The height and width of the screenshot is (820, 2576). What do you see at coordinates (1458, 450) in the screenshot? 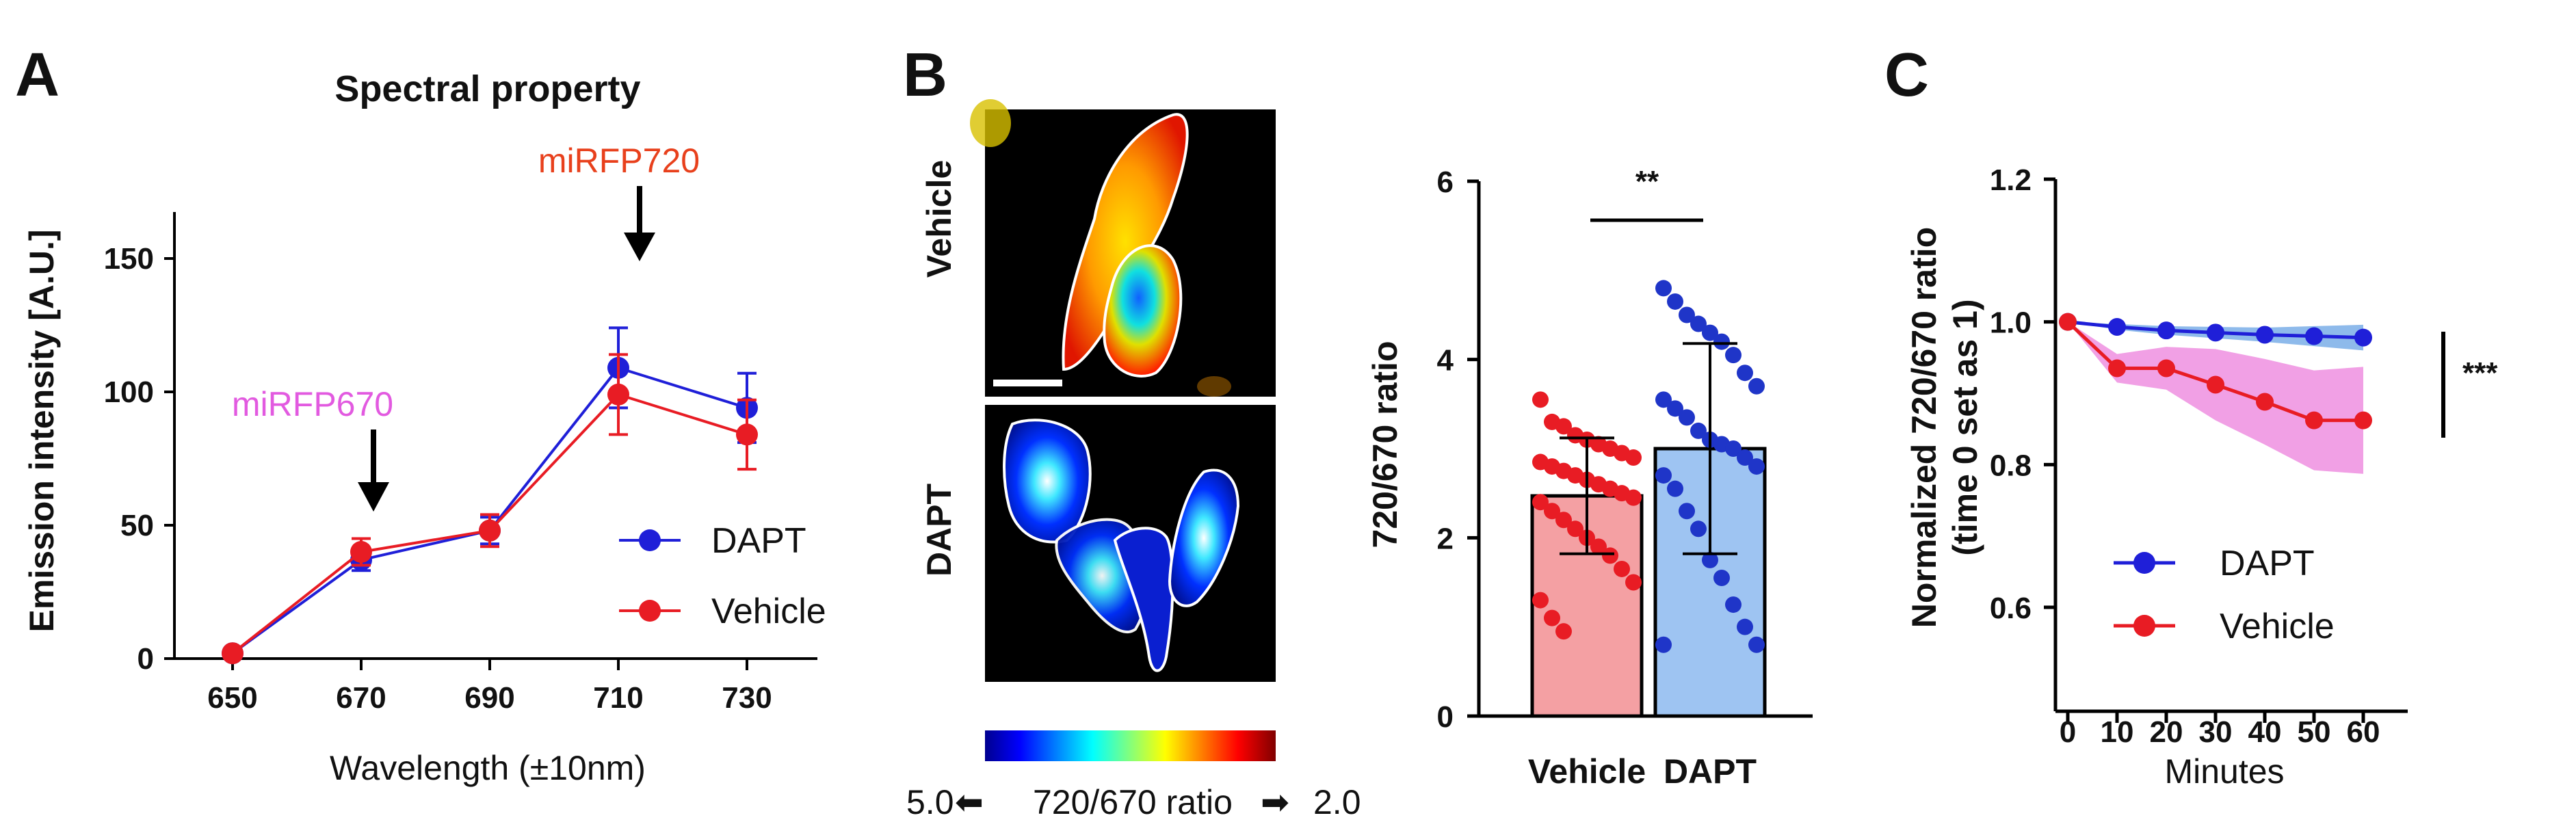
I see `panel-b-y-ticks: 0 2 4 6` at bounding box center [1458, 450].